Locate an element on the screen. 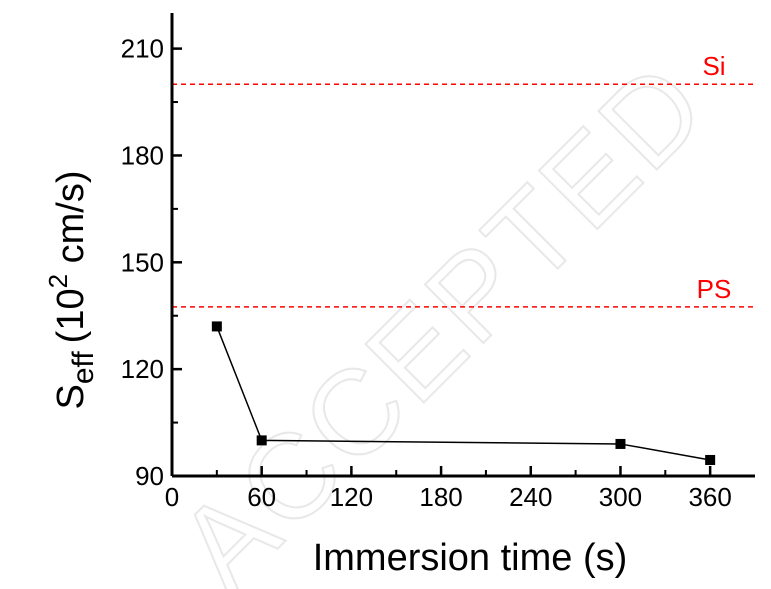 The image size is (771, 589). y-axis-subscript: eff is located at coordinates (83, 367).